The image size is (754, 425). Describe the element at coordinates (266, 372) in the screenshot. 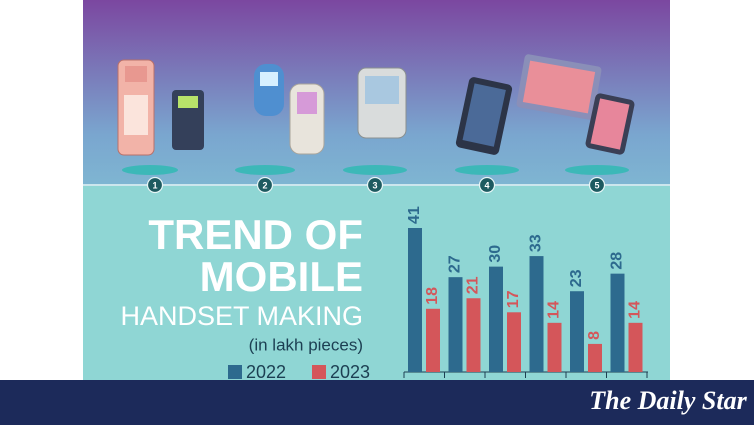

I see `legend-label: 2022` at that location.